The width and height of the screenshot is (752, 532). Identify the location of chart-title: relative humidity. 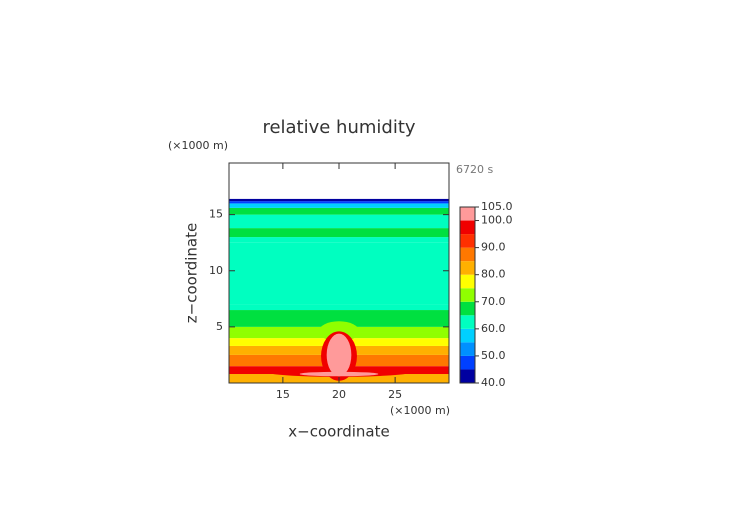
(338, 127).